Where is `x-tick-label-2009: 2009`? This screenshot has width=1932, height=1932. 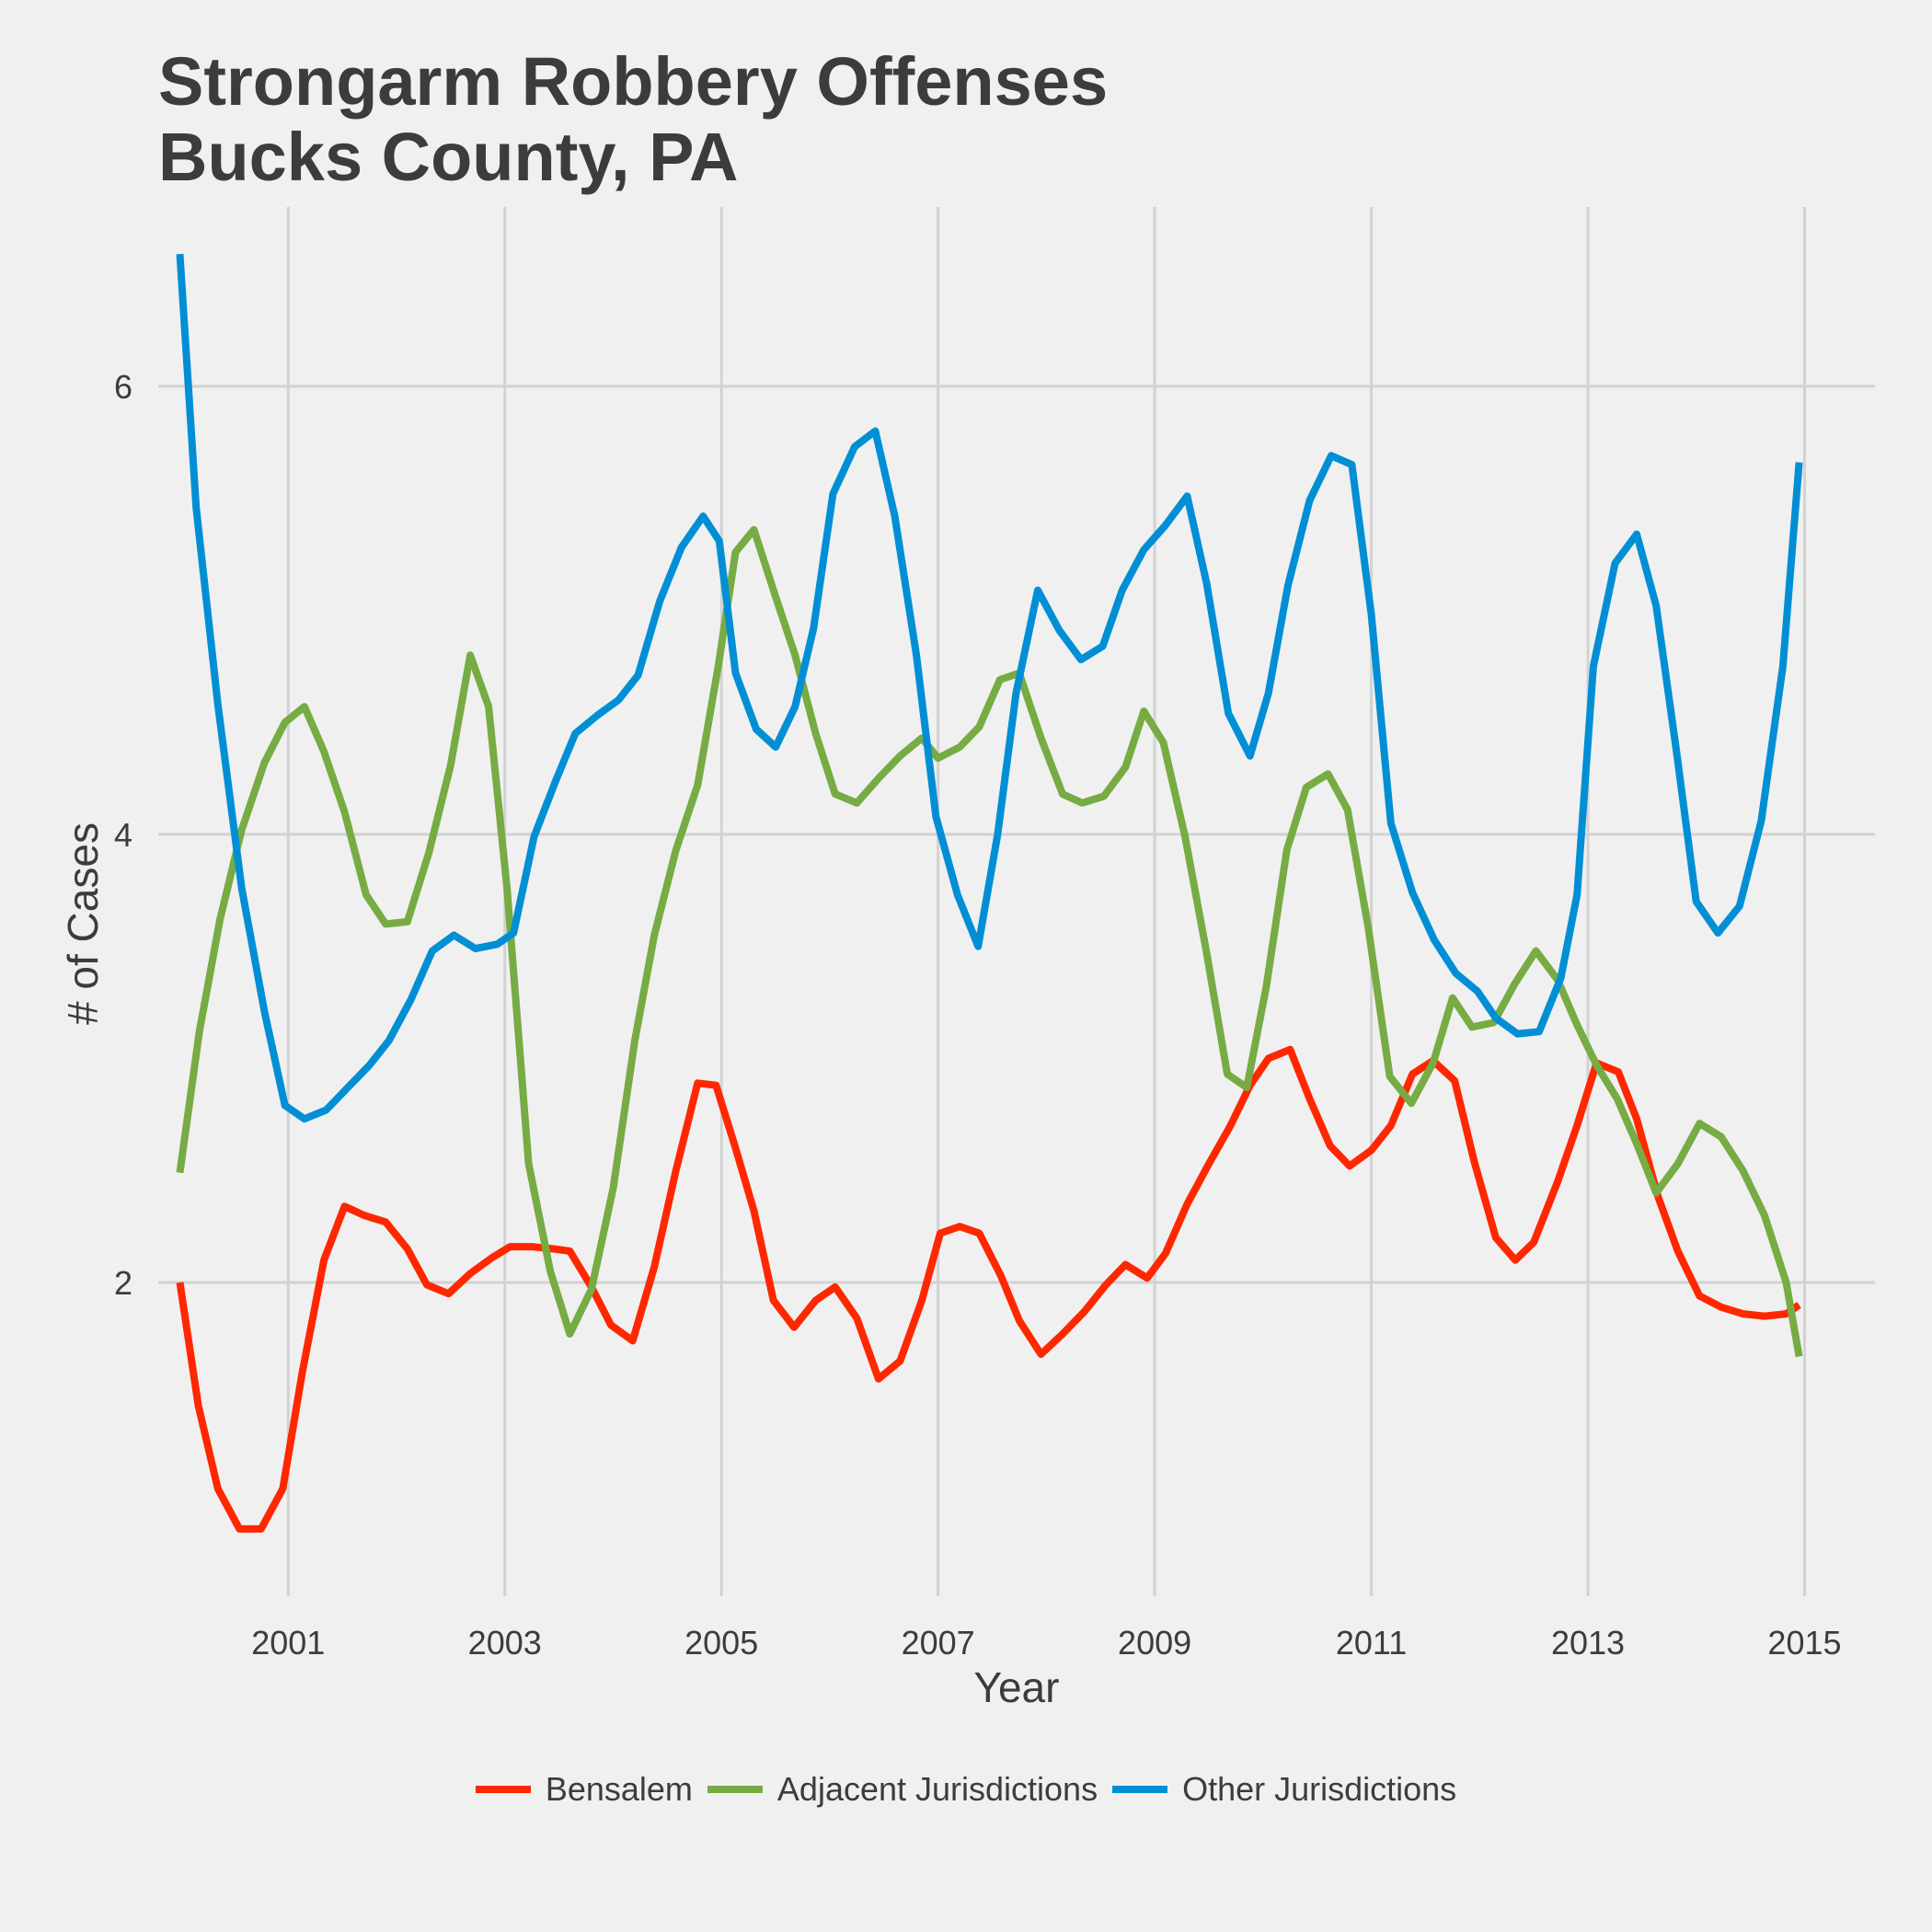 x-tick-label-2009: 2009 is located at coordinates (1154, 1643).